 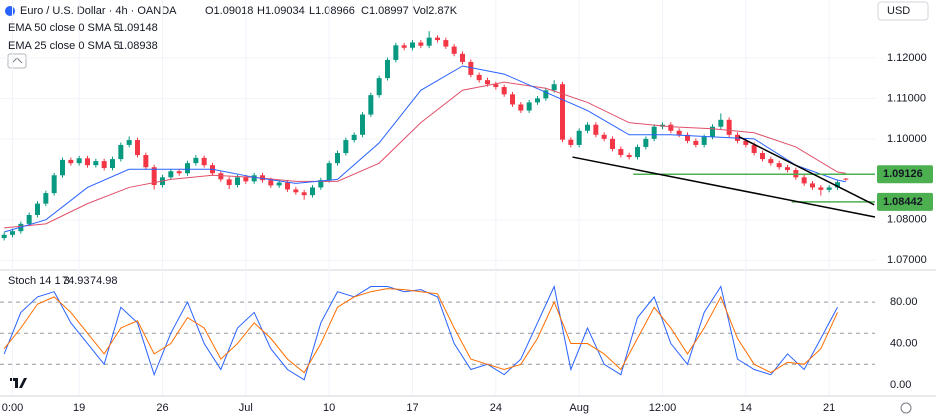 I want to click on legend-value: 1.09148, so click(x=138, y=28).